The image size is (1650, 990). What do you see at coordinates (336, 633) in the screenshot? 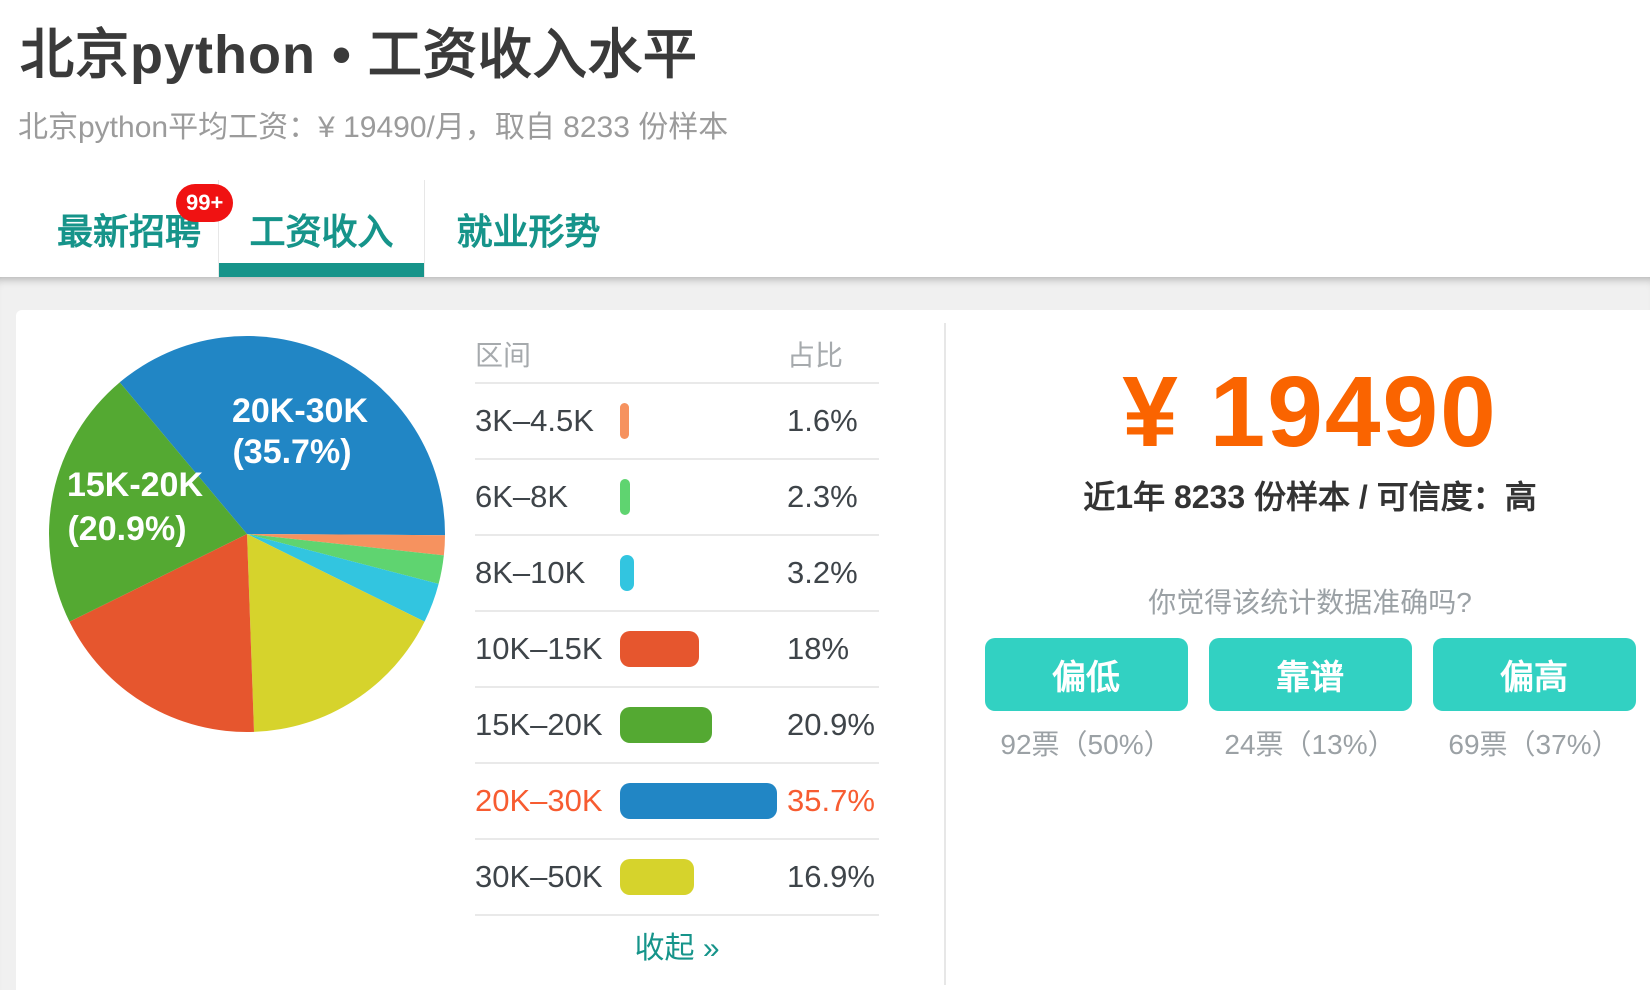
I see `pie-slice-30K–50K` at bounding box center [336, 633].